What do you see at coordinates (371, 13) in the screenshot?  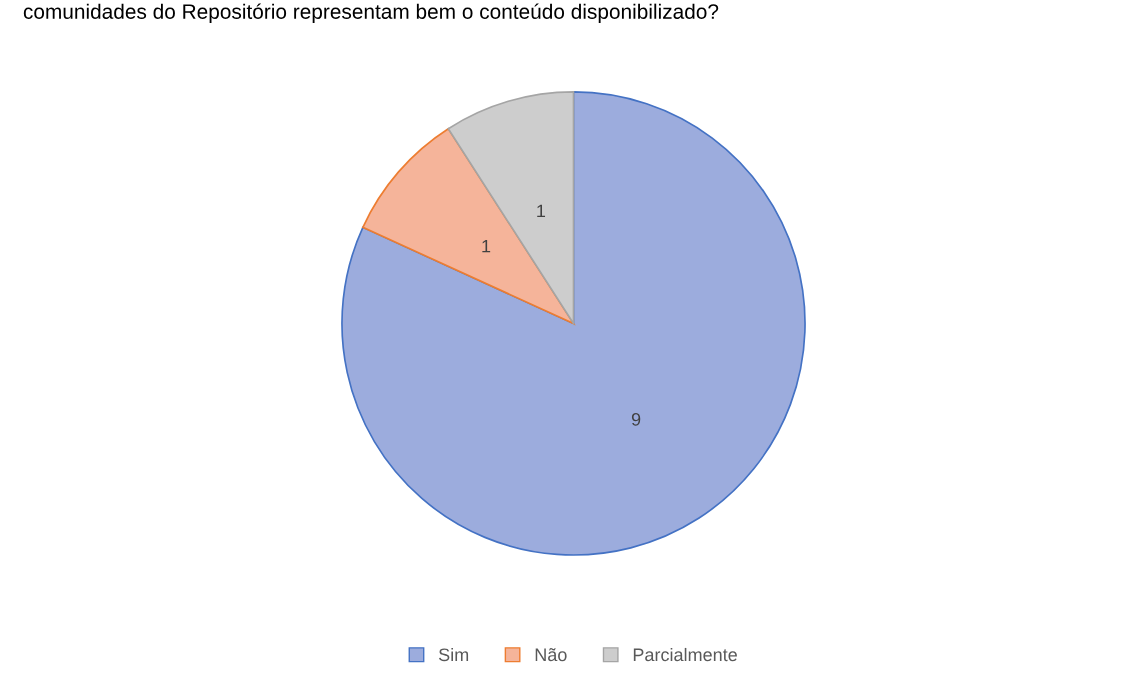 I see `chart-title: comunidades do Repositório representam bem o conteúdo disponibilizado?` at bounding box center [371, 13].